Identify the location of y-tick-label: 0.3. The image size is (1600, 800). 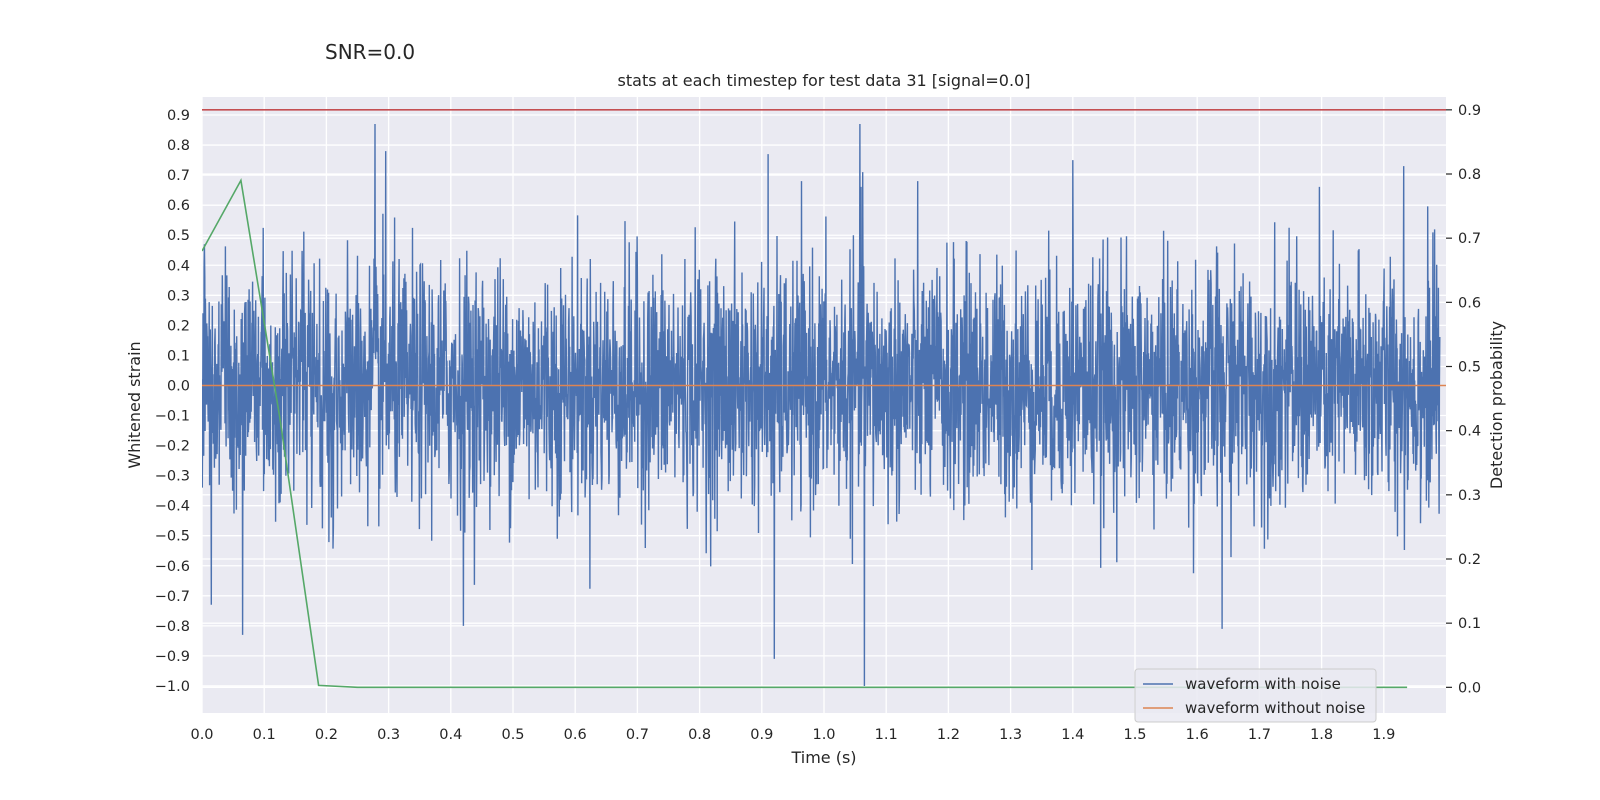
(178, 296).